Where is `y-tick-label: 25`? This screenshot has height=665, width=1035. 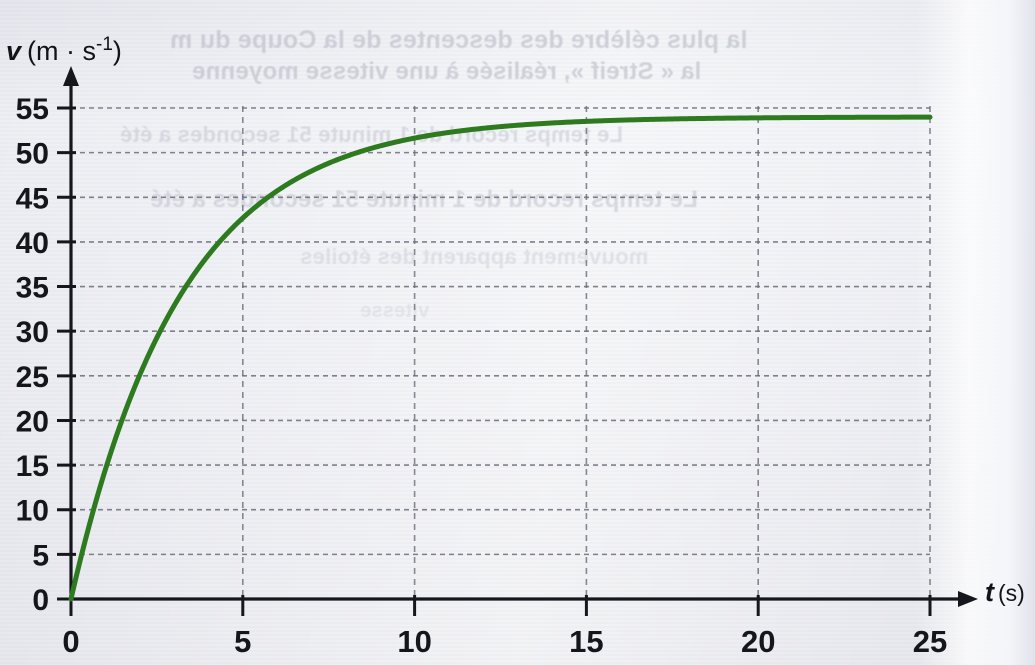
y-tick-label: 25 is located at coordinates (32, 377).